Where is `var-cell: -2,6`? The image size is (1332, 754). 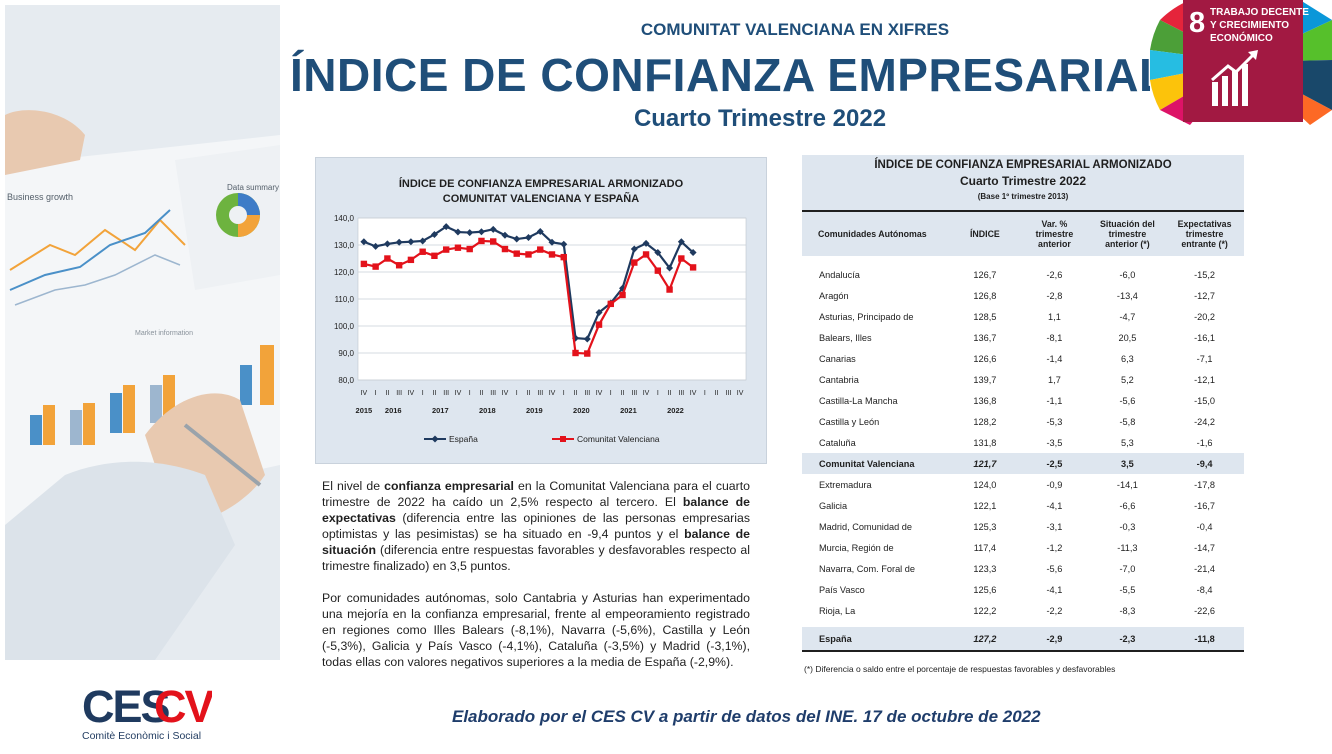 var-cell: -2,6 is located at coordinates (1054, 274).